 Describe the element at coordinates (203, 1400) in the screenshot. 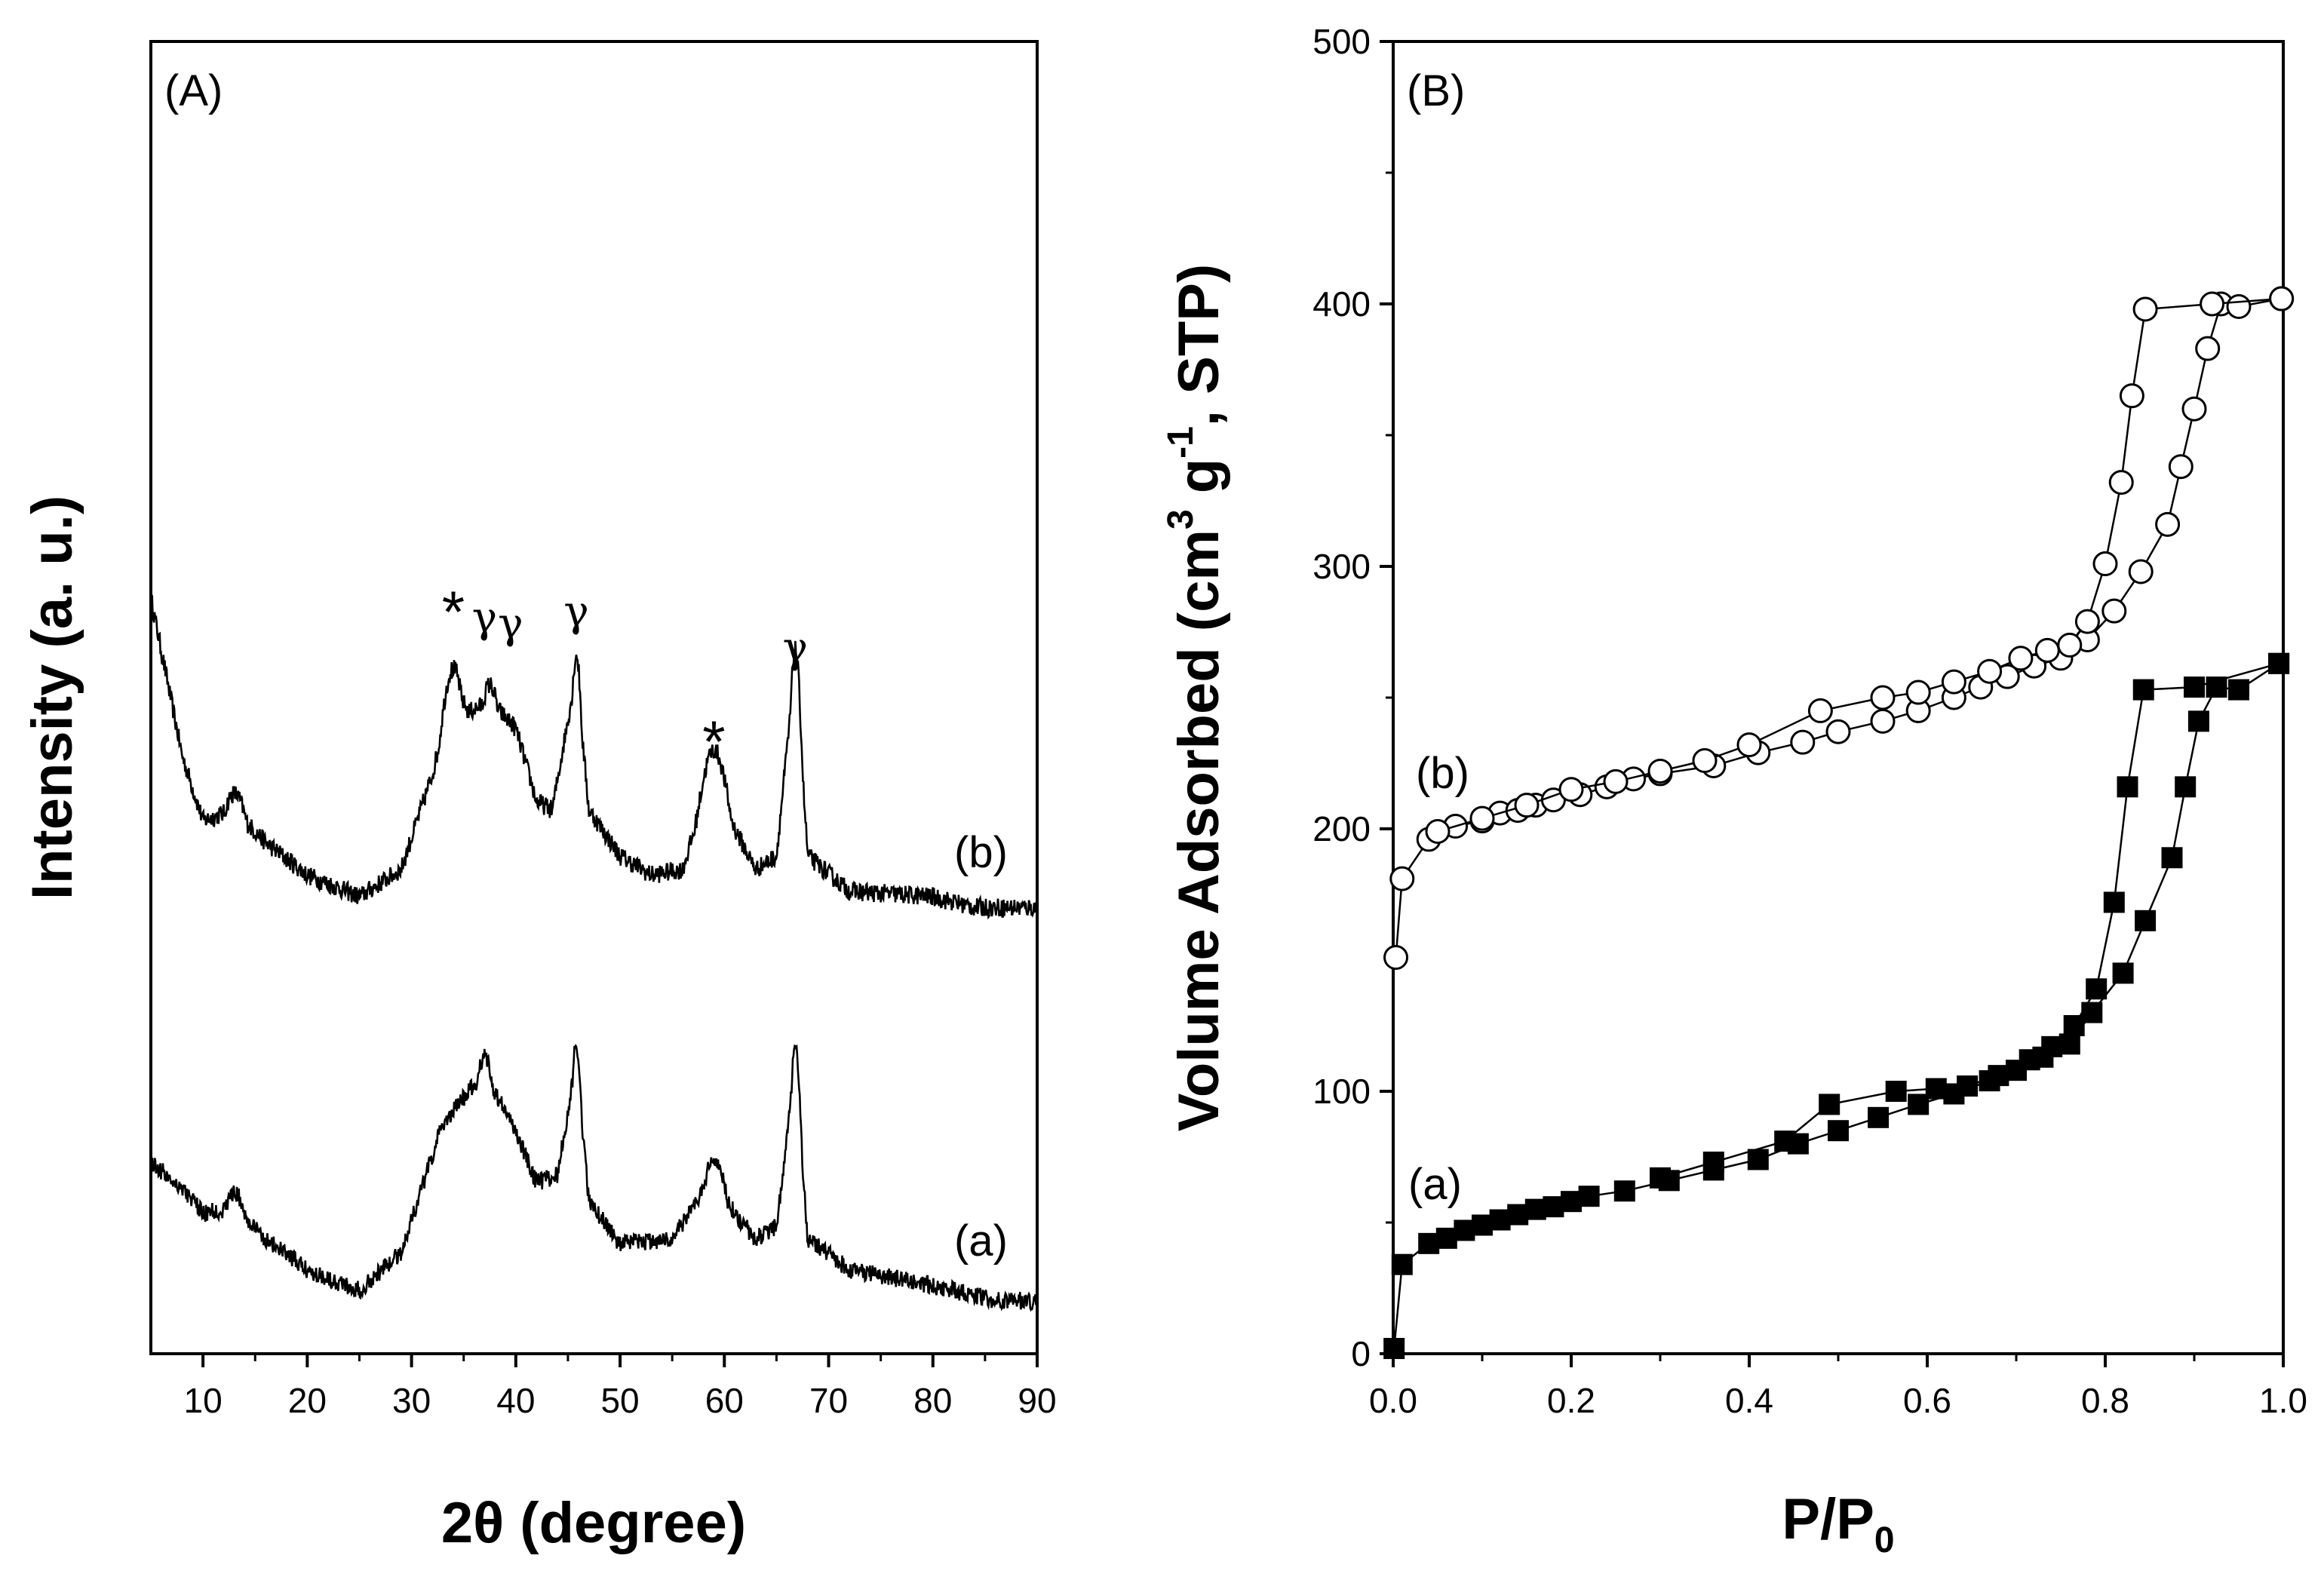

I see `x-tick-label-a-10: 10` at that location.